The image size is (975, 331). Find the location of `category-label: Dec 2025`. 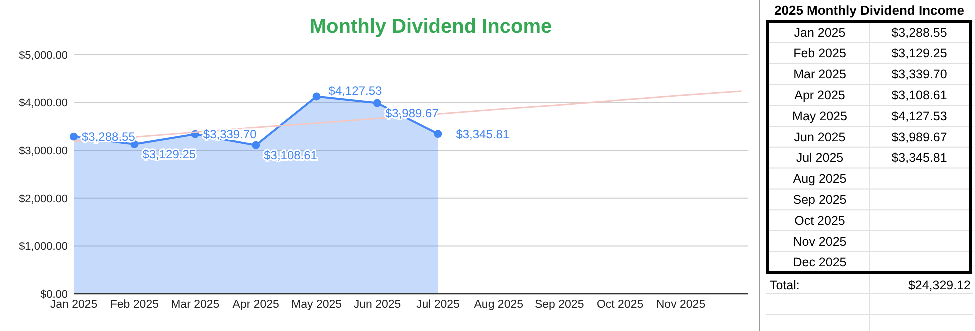

category-label: Dec 2025 is located at coordinates (820, 263).